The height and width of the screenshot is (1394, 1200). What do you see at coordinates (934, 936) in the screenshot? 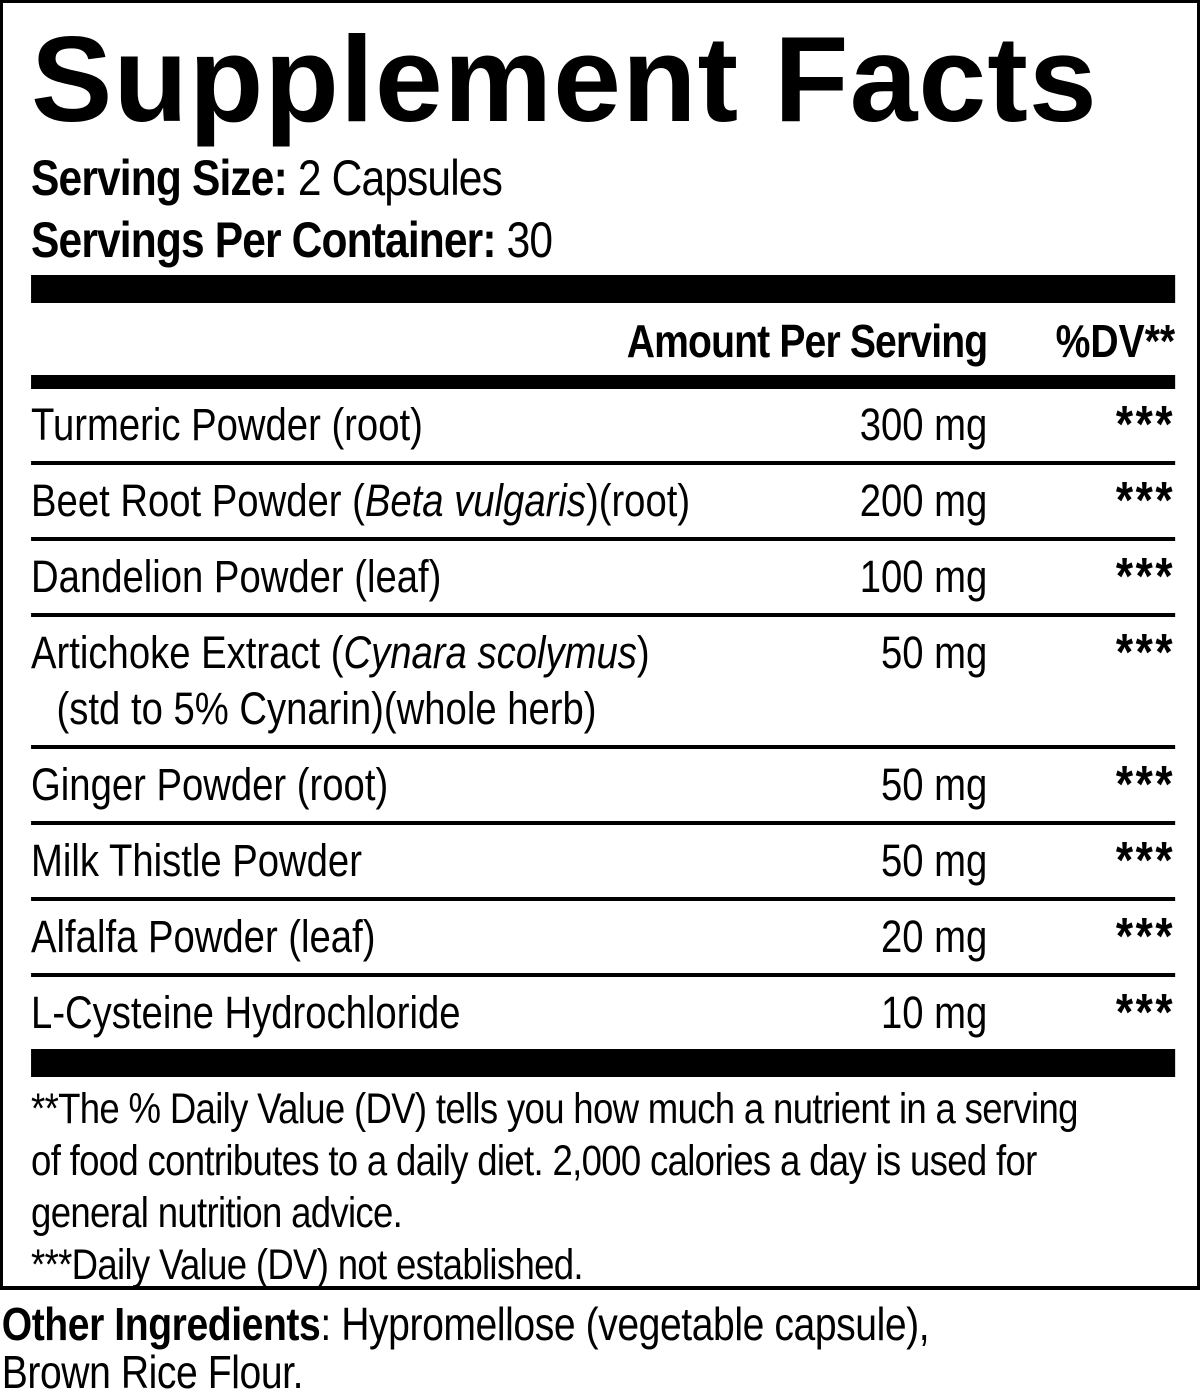
I see `ingredient-amount: 20 mg` at bounding box center [934, 936].